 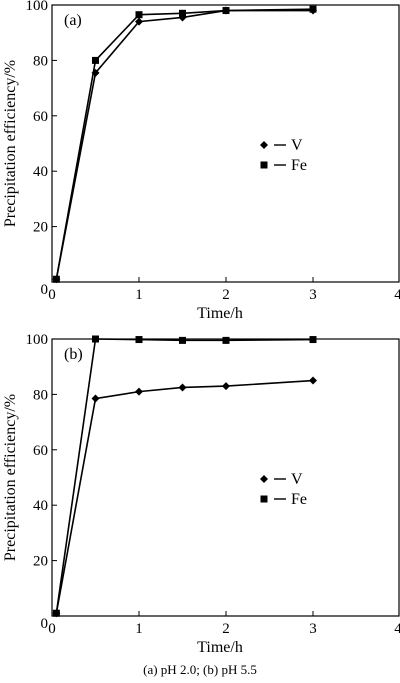 What do you see at coordinates (73, 354) in the screenshot?
I see `panel-label: (b)` at bounding box center [73, 354].